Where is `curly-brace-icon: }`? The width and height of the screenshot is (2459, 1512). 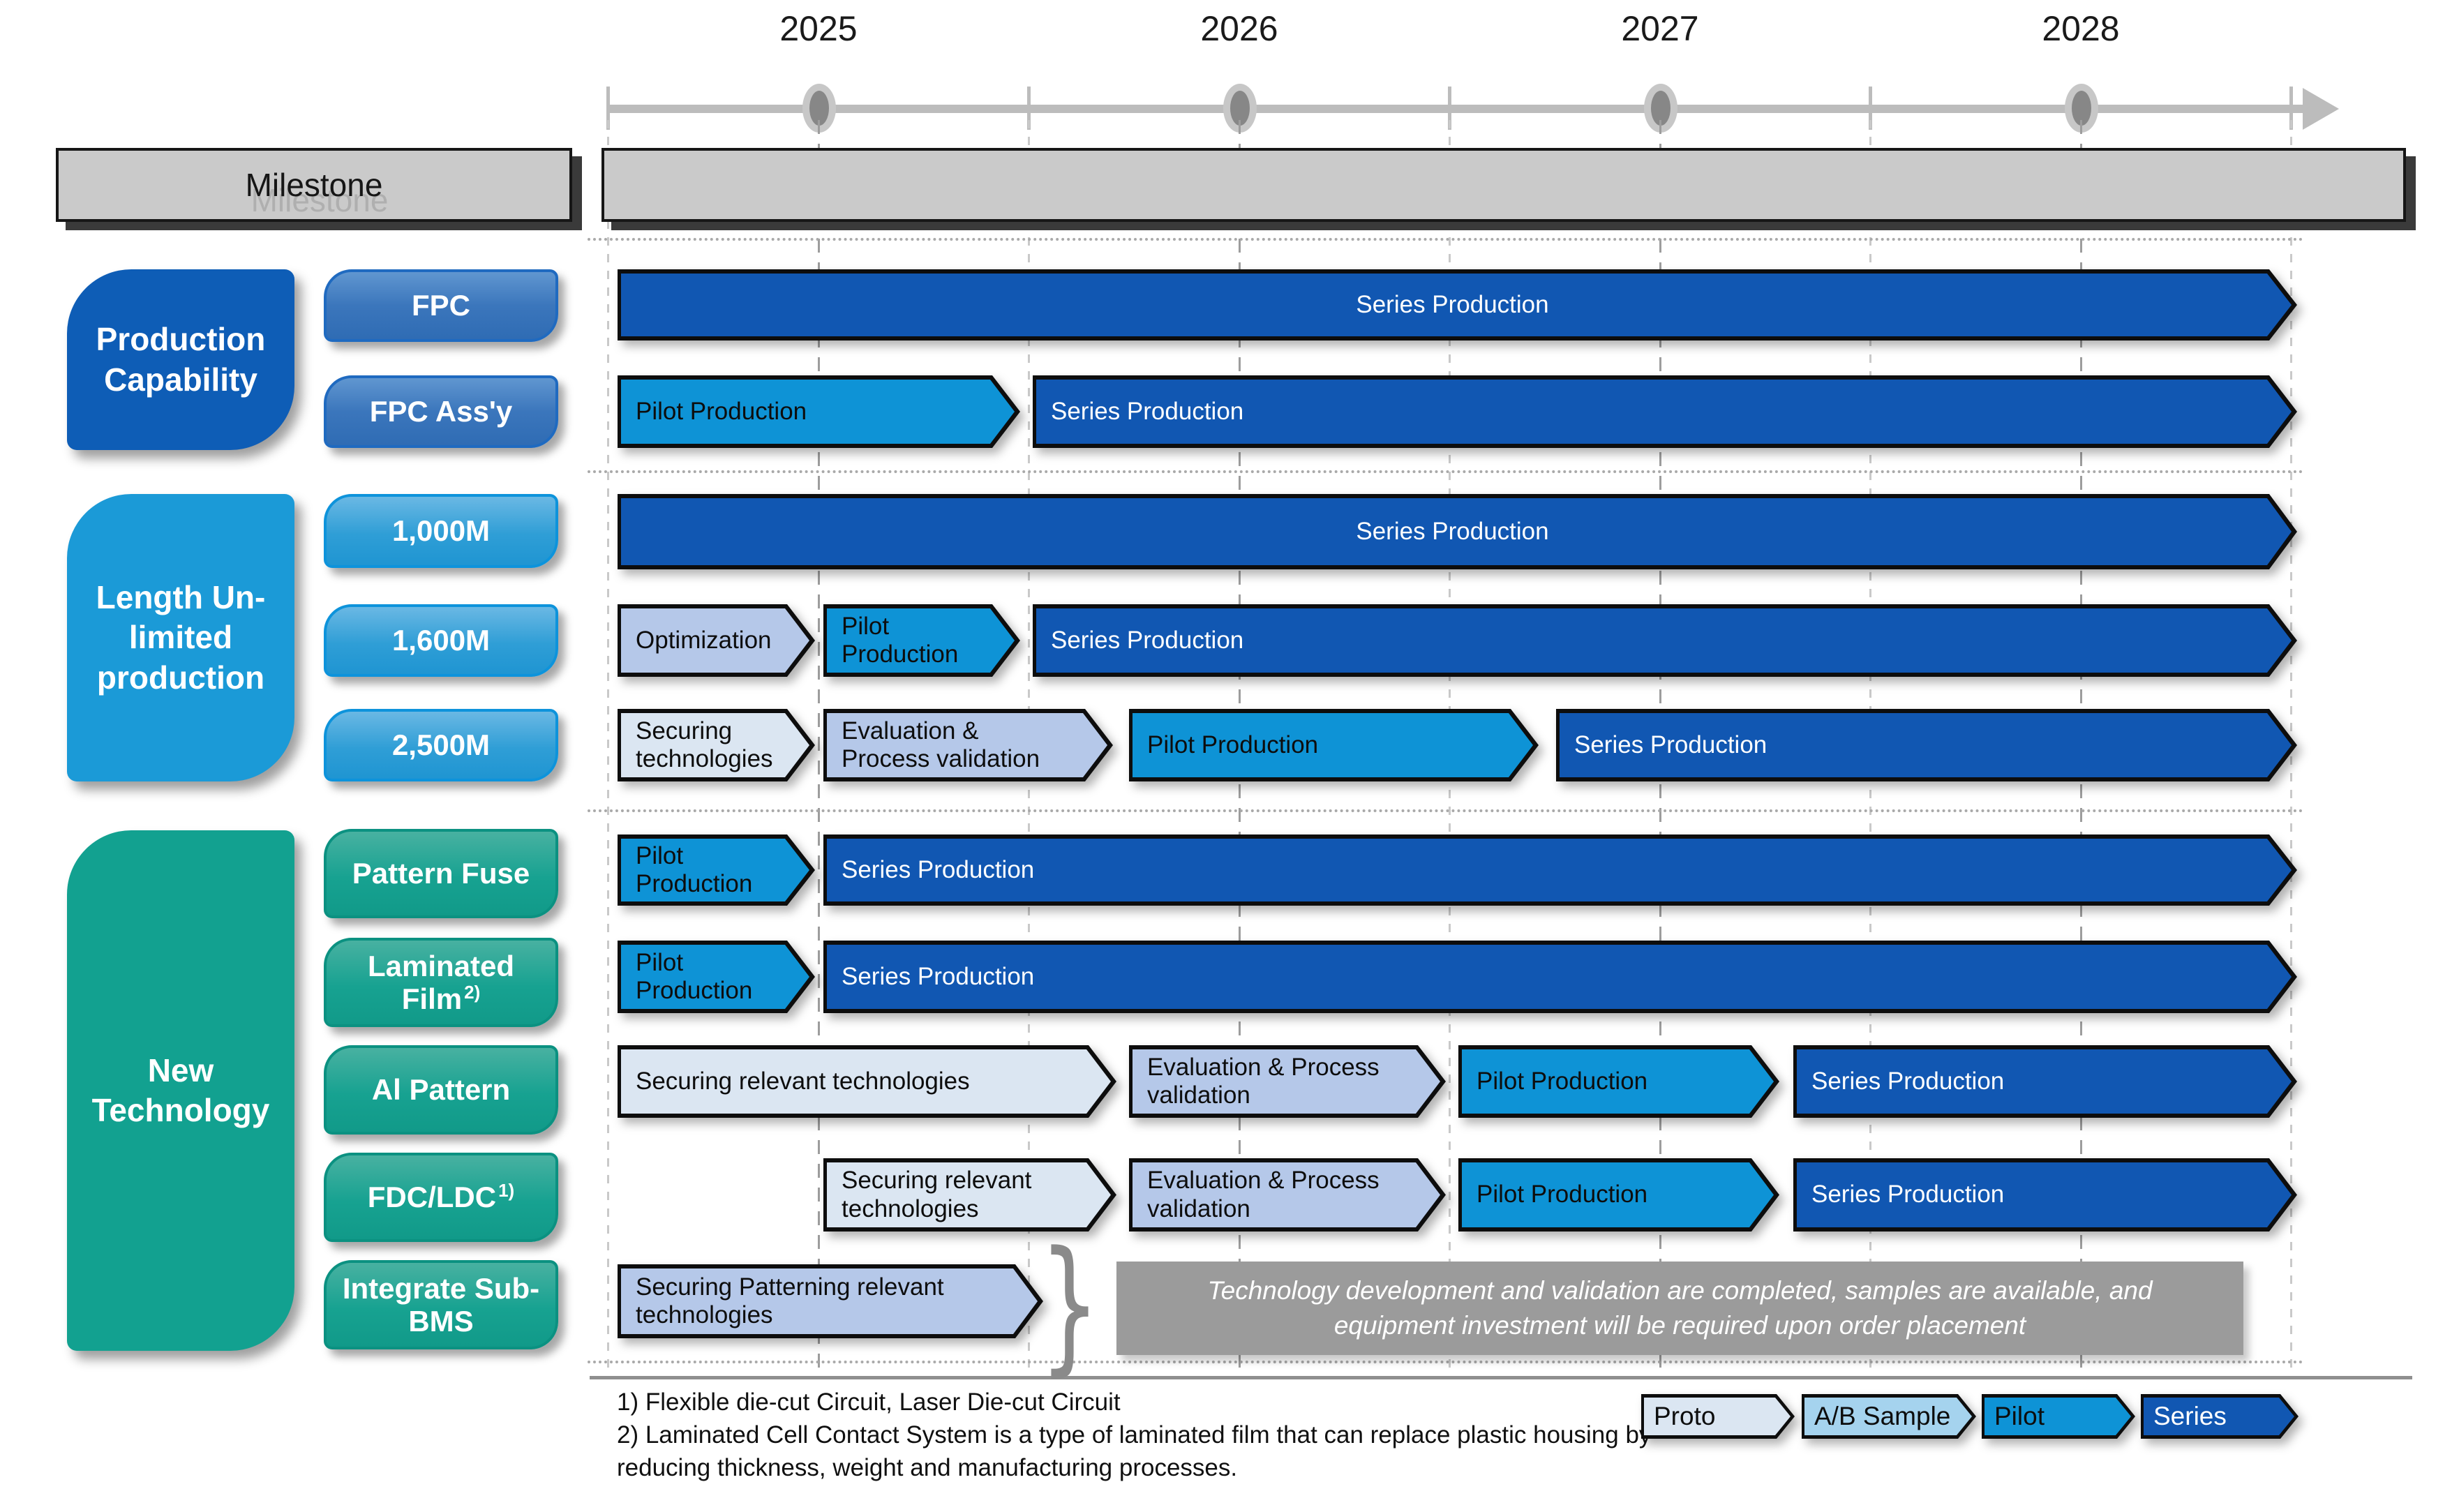 curly-brace-icon: } is located at coordinates (1069, 1305).